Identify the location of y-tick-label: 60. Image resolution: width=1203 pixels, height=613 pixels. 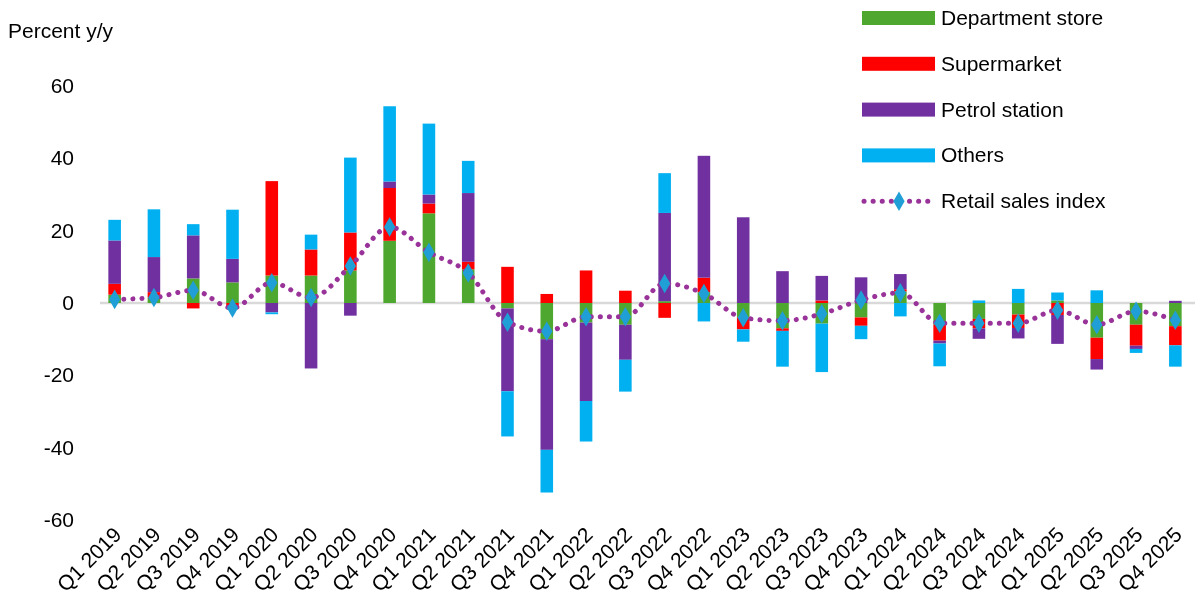
(62, 85).